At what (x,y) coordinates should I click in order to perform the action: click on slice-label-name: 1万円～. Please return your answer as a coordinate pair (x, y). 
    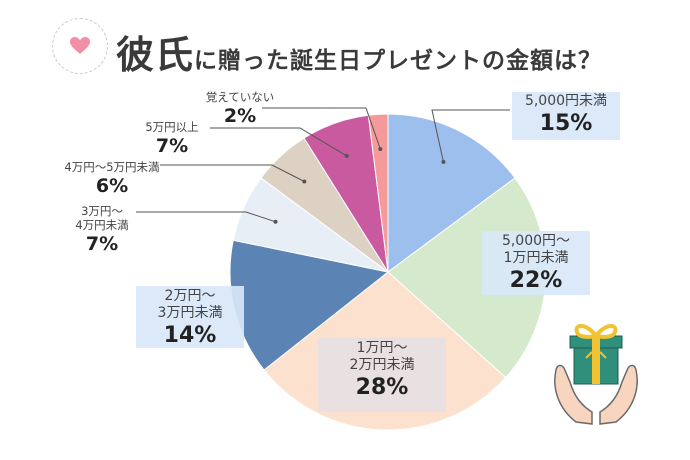
    Looking at the image, I should click on (382, 348).